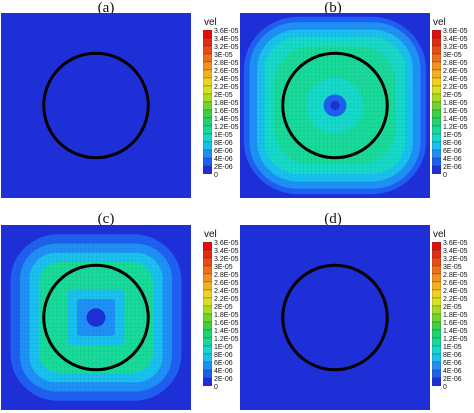 The height and width of the screenshot is (413, 474). What do you see at coordinates (207, 102) in the screenshot?
I see `colorbar` at bounding box center [207, 102].